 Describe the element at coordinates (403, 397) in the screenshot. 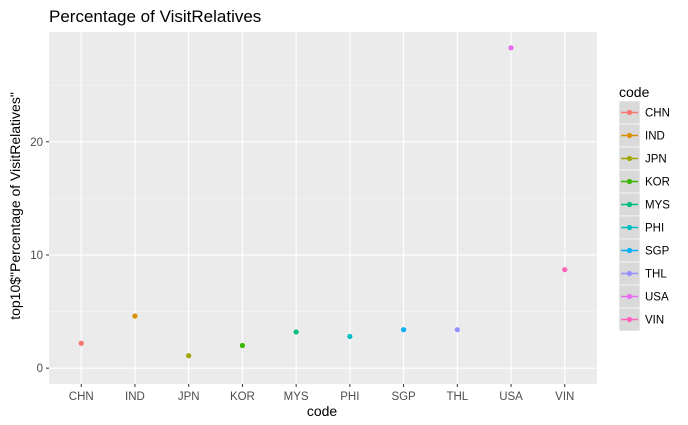

I see `x-tick-label: SGP` at that location.